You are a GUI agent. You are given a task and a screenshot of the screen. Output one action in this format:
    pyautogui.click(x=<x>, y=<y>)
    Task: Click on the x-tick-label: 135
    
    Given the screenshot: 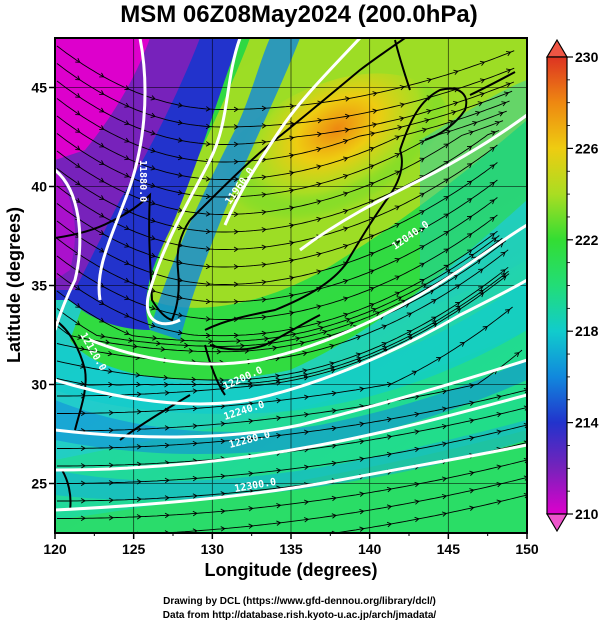 What is the action you would take?
    pyautogui.click(x=291, y=549)
    